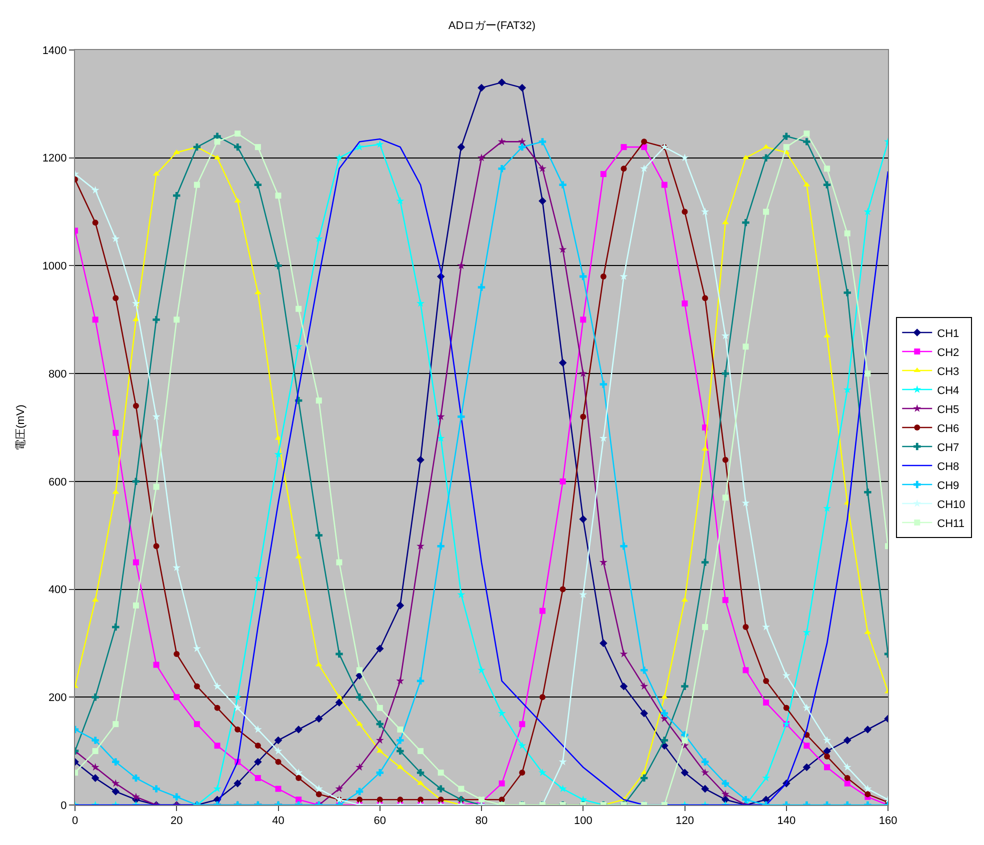 This screenshot has height=845, width=984. What do you see at coordinates (685, 821) in the screenshot?
I see `x-tick-label: 120` at bounding box center [685, 821].